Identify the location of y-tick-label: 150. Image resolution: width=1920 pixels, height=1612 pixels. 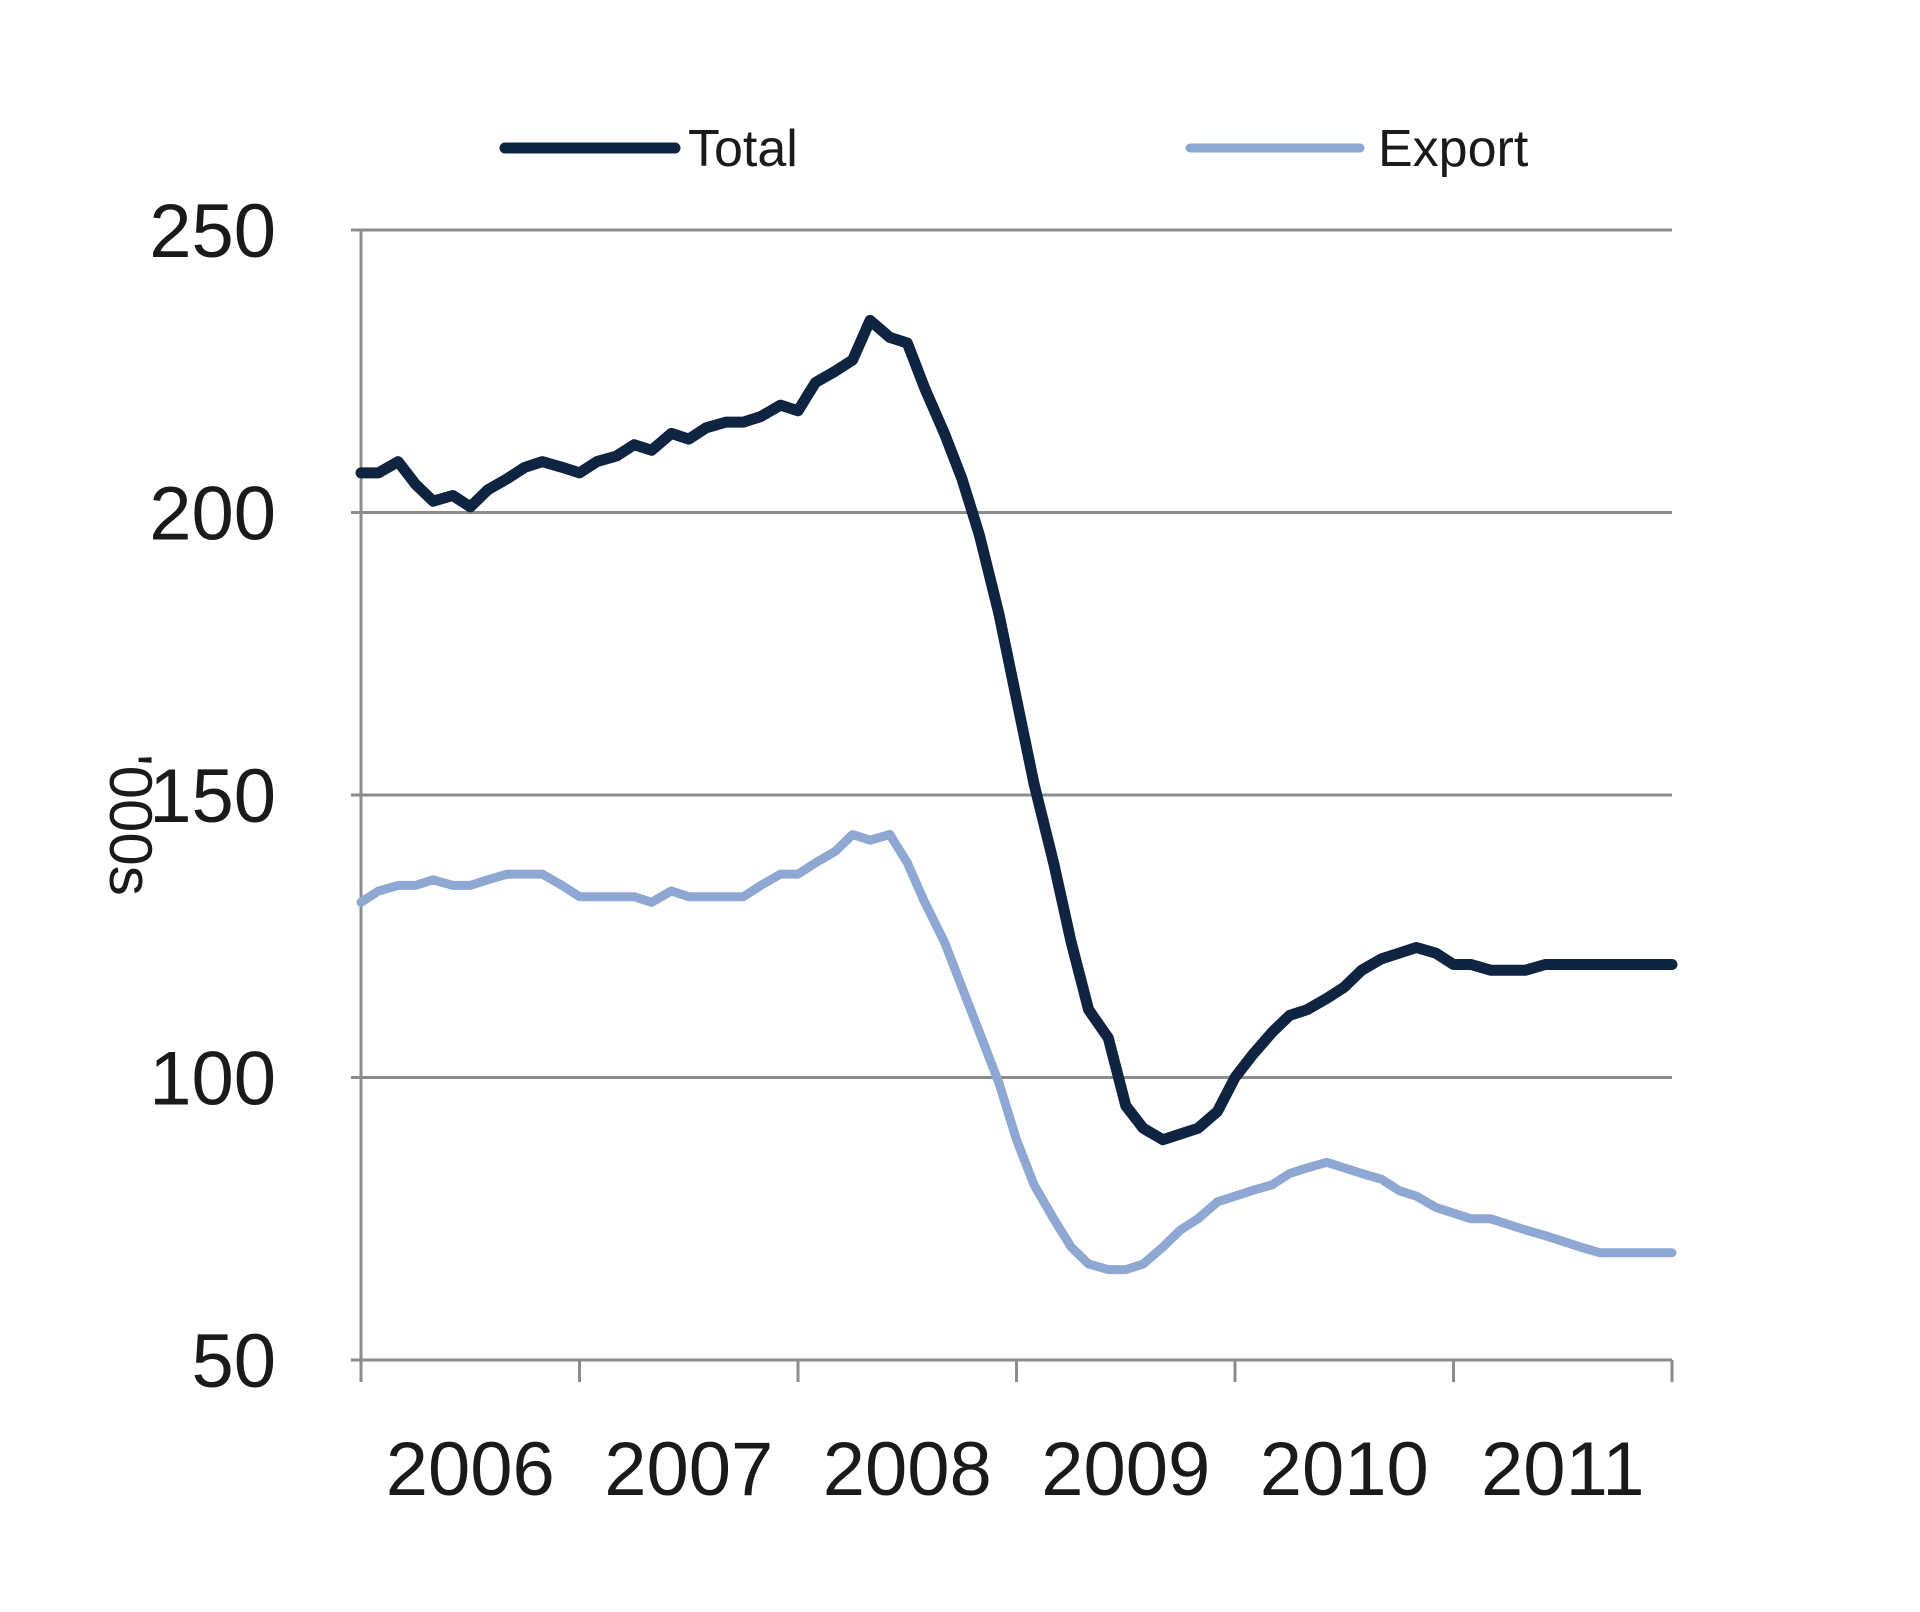
(212, 796).